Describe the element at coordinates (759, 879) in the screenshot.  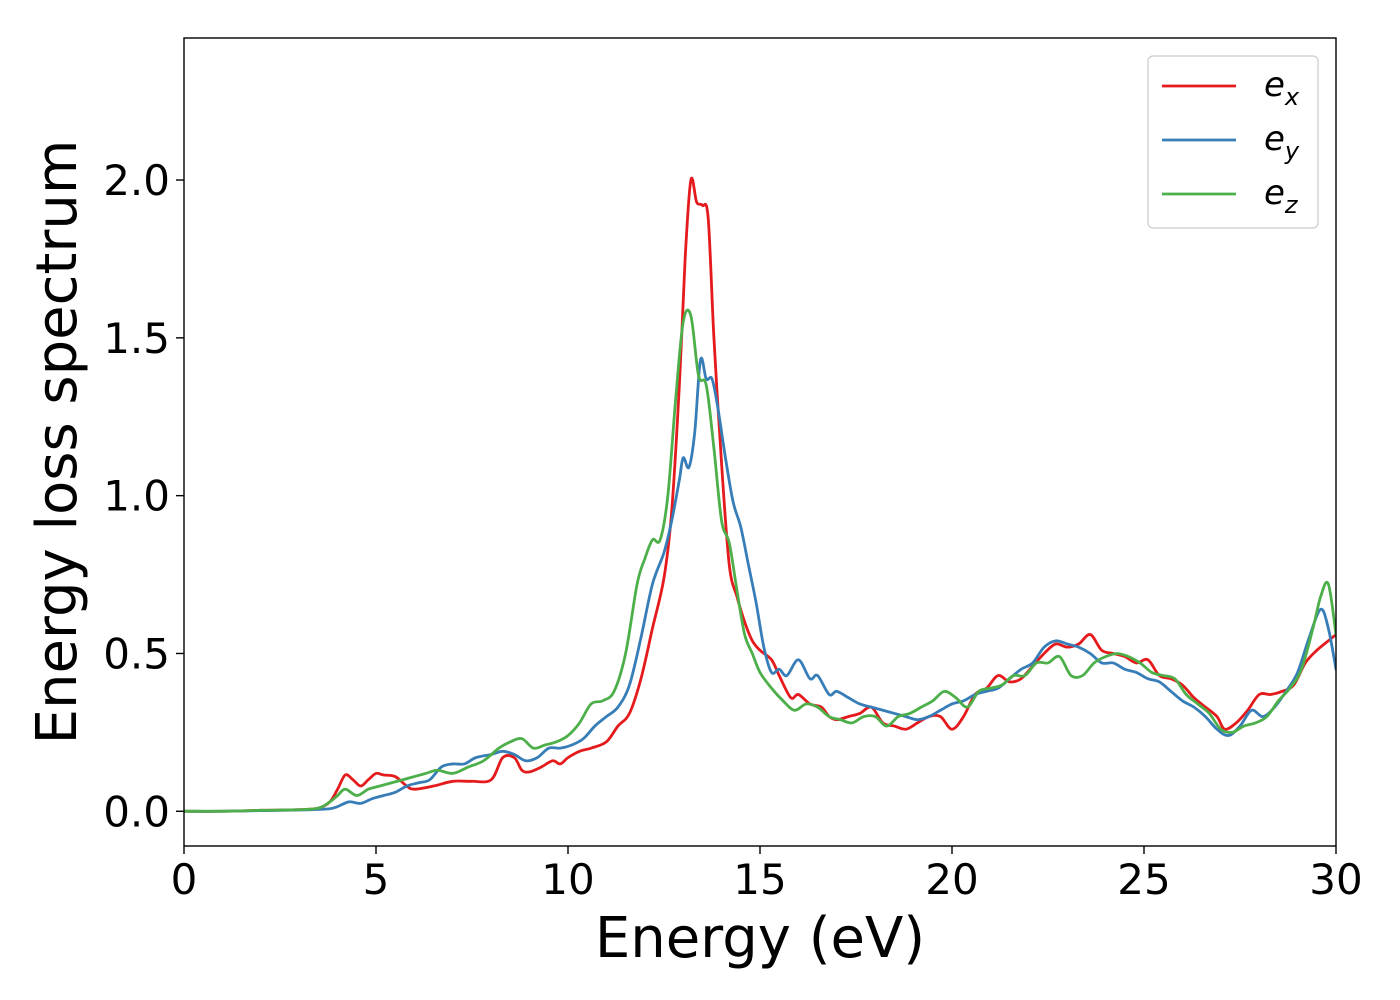
I see `x-tick-label: 15` at that location.